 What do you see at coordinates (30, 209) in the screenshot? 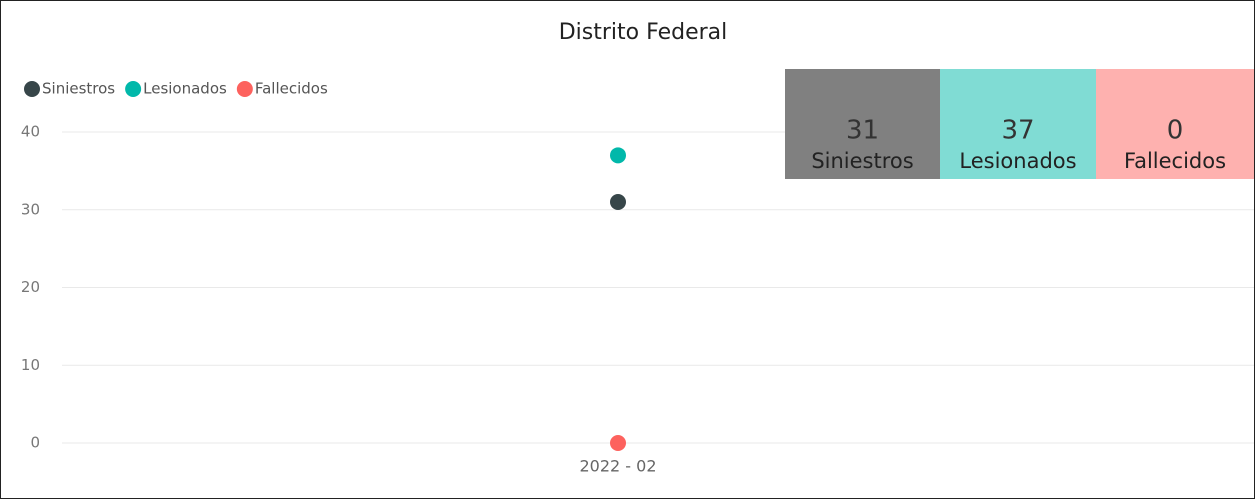
I see `y-tick-label: 30` at bounding box center [30, 209].